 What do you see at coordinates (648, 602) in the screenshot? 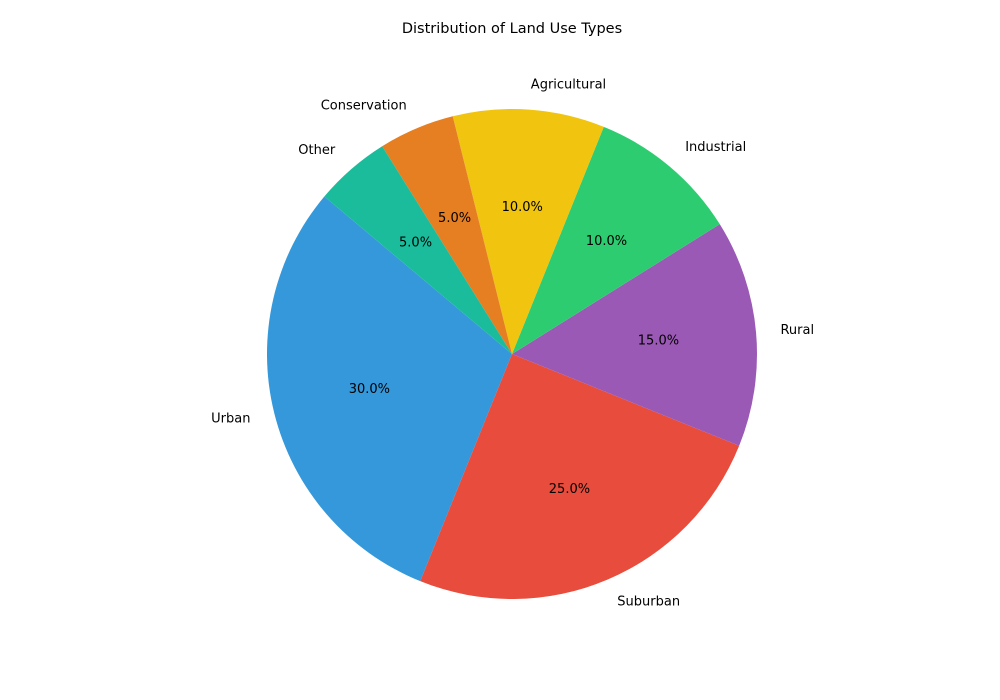
I see `pie-category-label: Suburban` at bounding box center [648, 602].